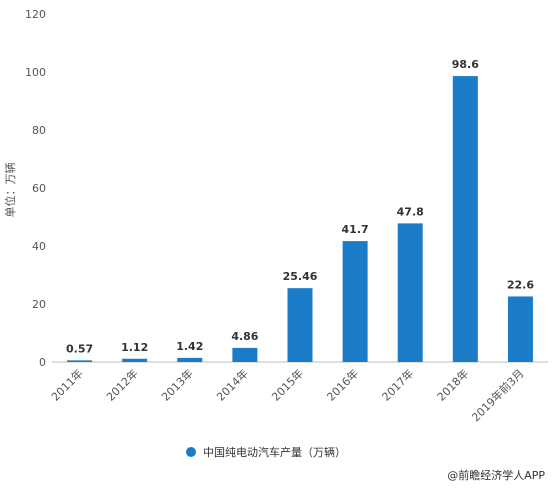 Image resolution: width=553 pixels, height=489 pixels. I want to click on legend-label: 中国纯电动汽车产量（万辆）, so click(274, 452).